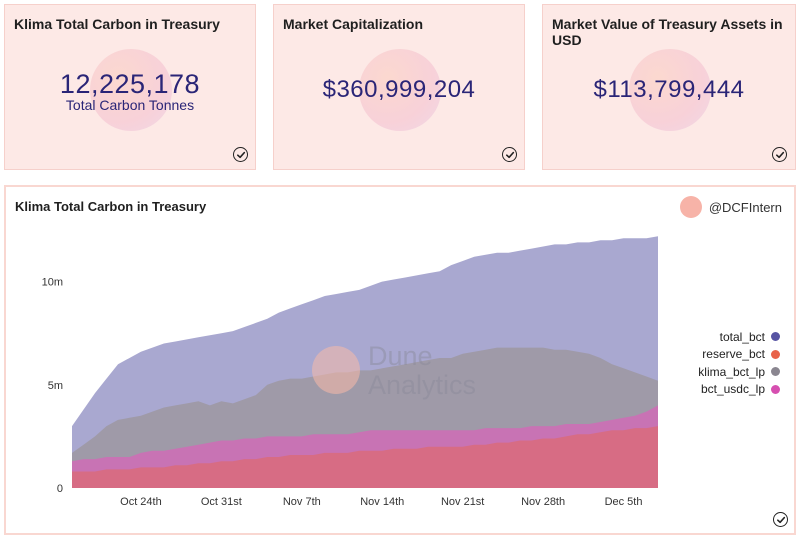  I want to click on legend-item-bct-usdc-lp: bct_usdc_lp, so click(739, 390).